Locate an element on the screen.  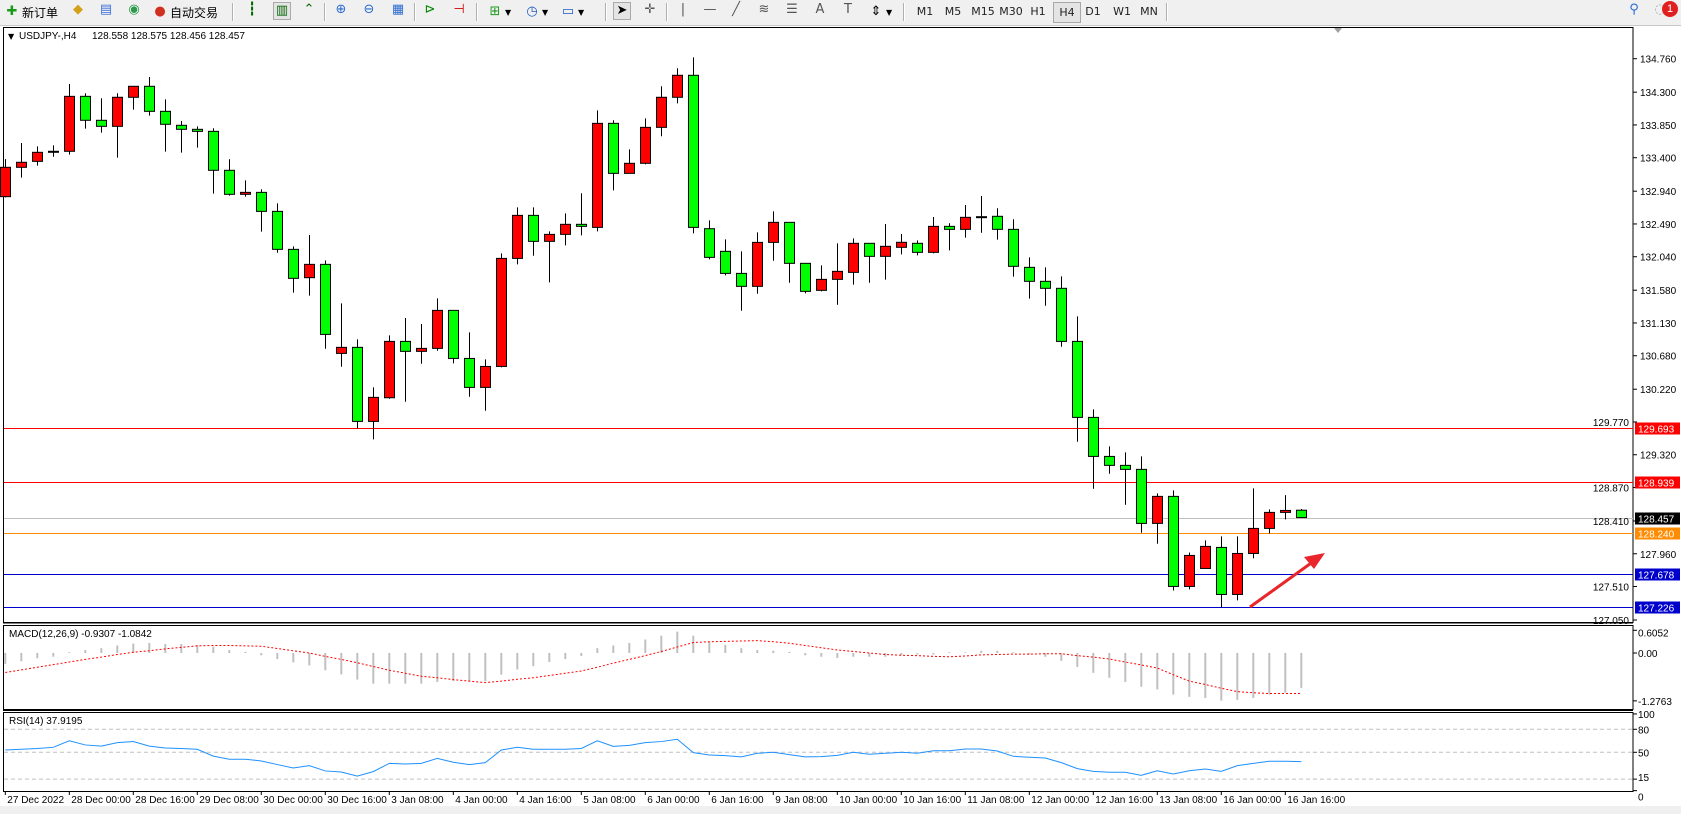
templates-button: ▭ ▼ is located at coordinates (572, 12).